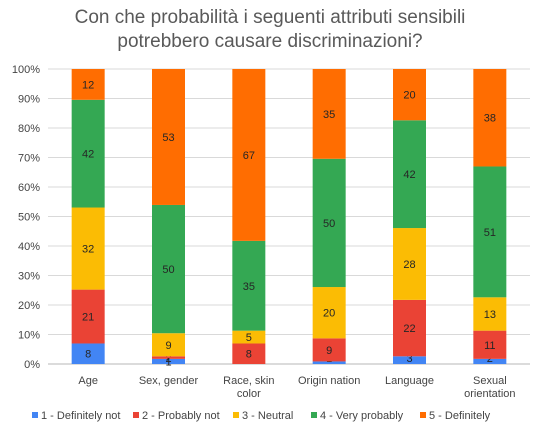 The height and width of the screenshot is (435, 540). Describe the element at coordinates (249, 394) in the screenshot. I see `x-category-label-3-line-2: color` at that location.